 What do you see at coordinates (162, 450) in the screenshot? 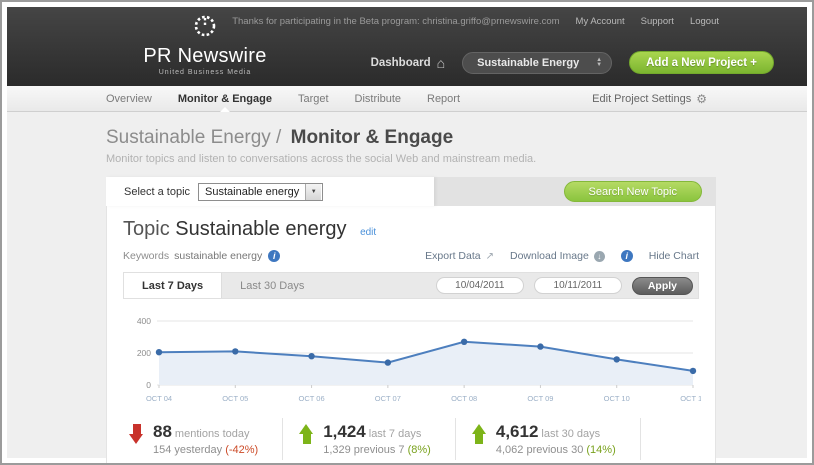
I see `stat-prev: 154` at bounding box center [162, 450].